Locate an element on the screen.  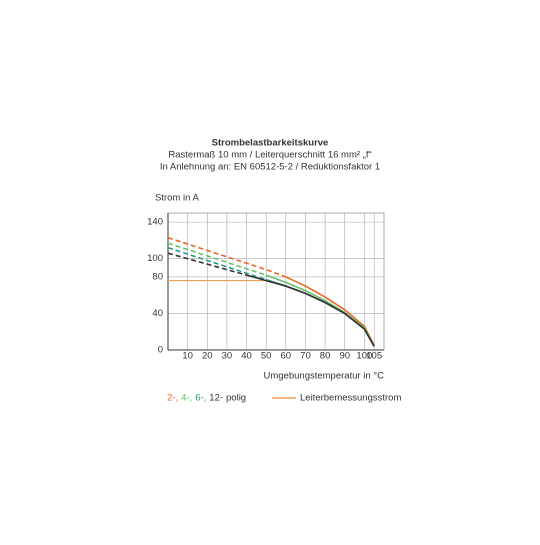
x-tick-label: 100 is located at coordinates (364, 356).